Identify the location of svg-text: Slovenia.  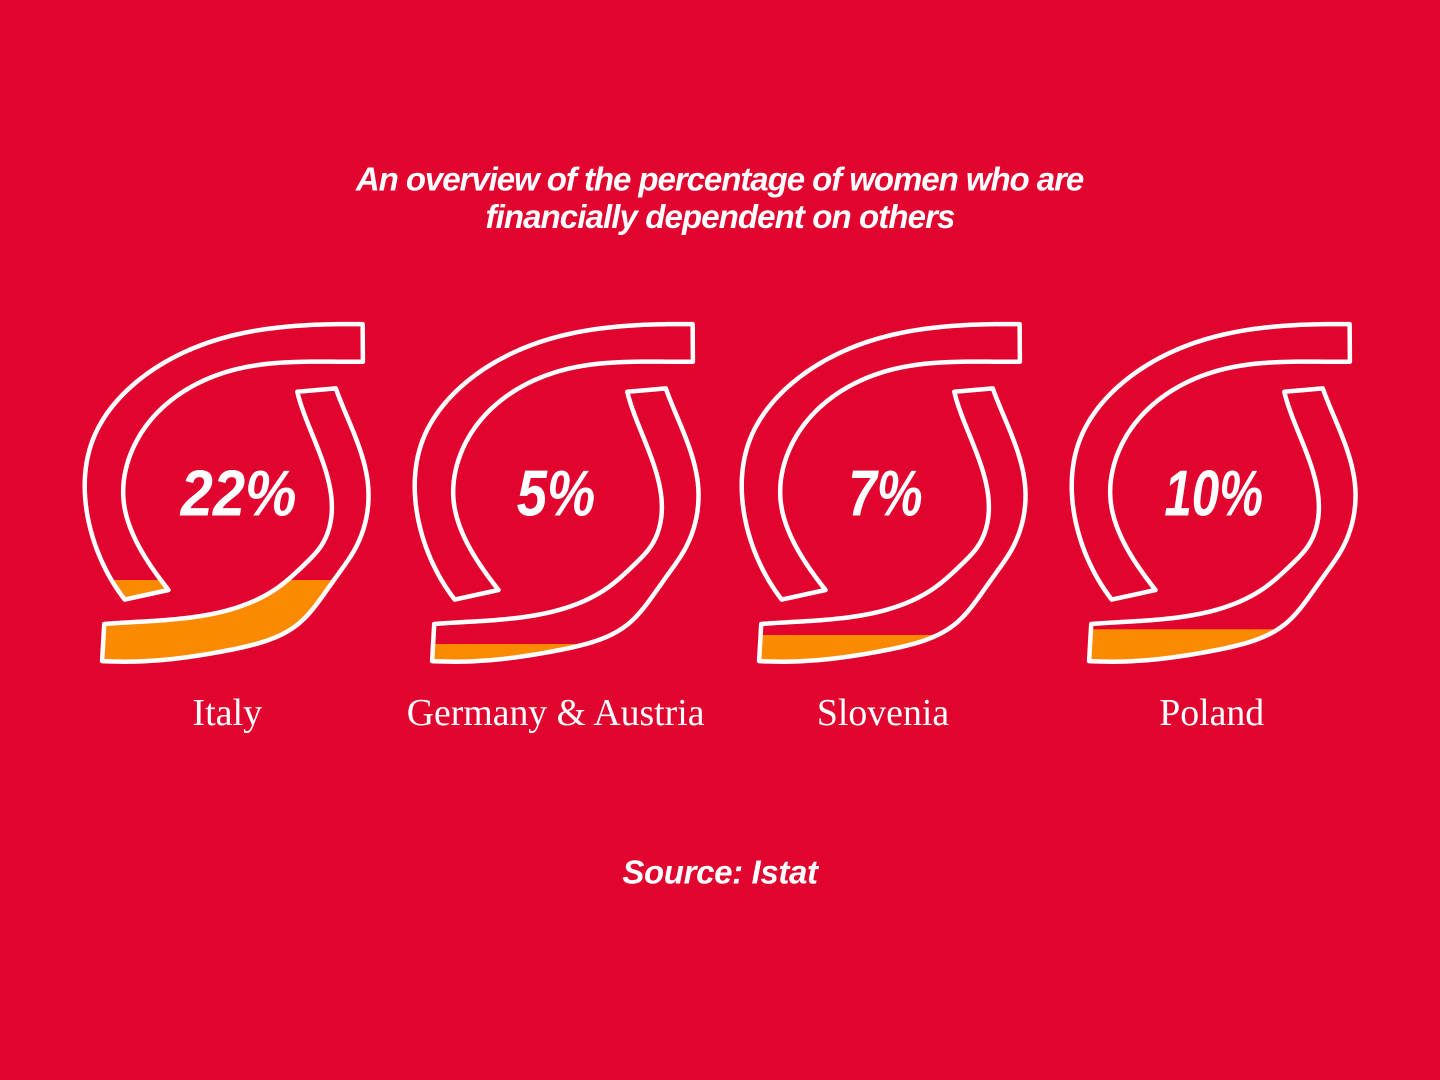
(883, 713).